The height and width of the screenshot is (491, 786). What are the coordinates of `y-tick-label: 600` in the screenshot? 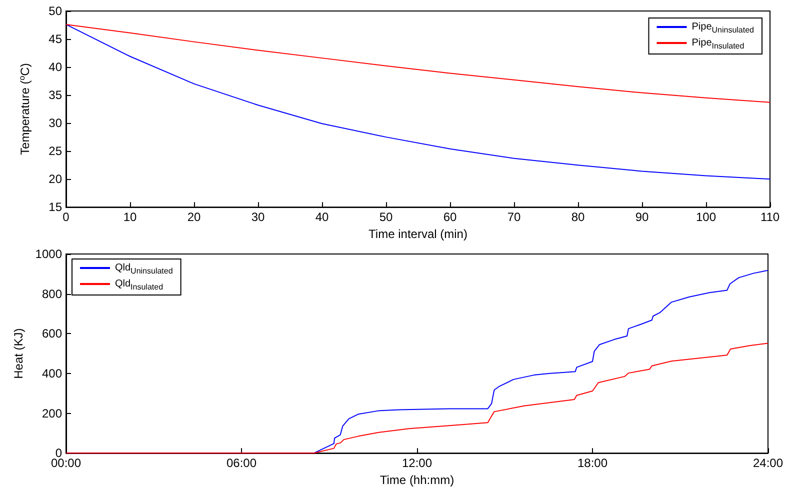 It's located at (52, 333).